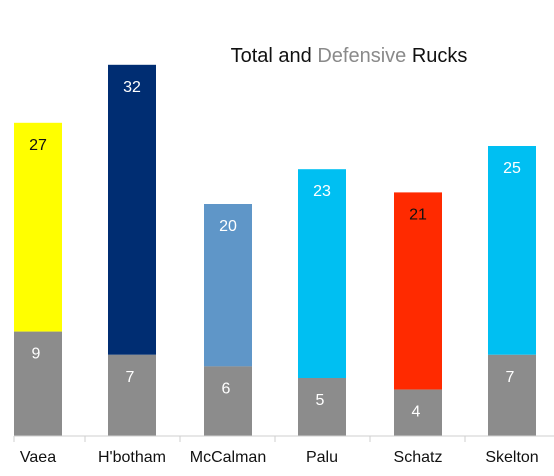  I want to click on category-label-5: Skelton, so click(511, 457).